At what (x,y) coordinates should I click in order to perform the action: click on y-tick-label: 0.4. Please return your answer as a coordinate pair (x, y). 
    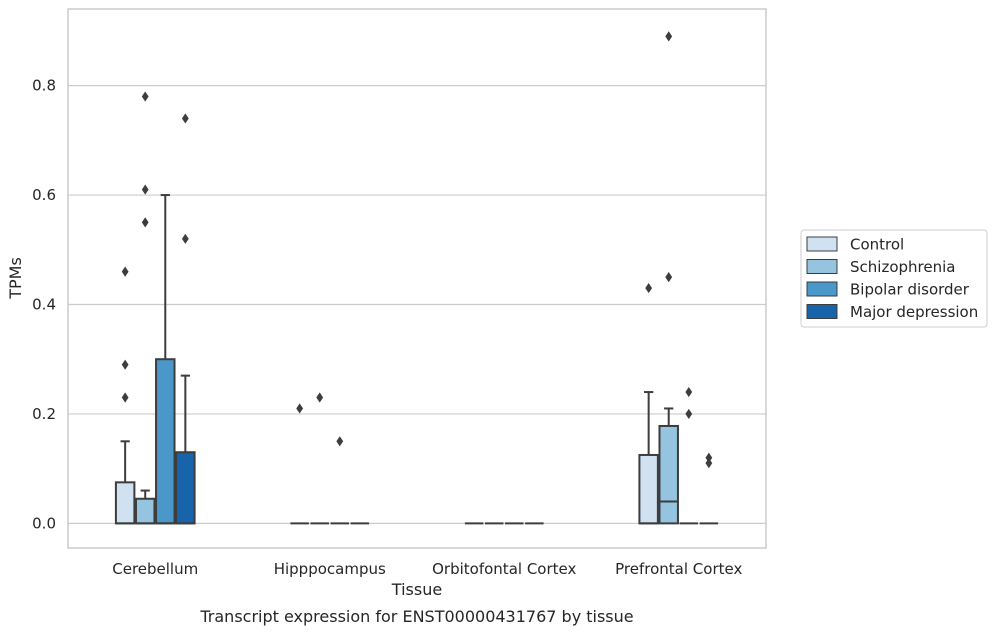
    Looking at the image, I should click on (44, 304).